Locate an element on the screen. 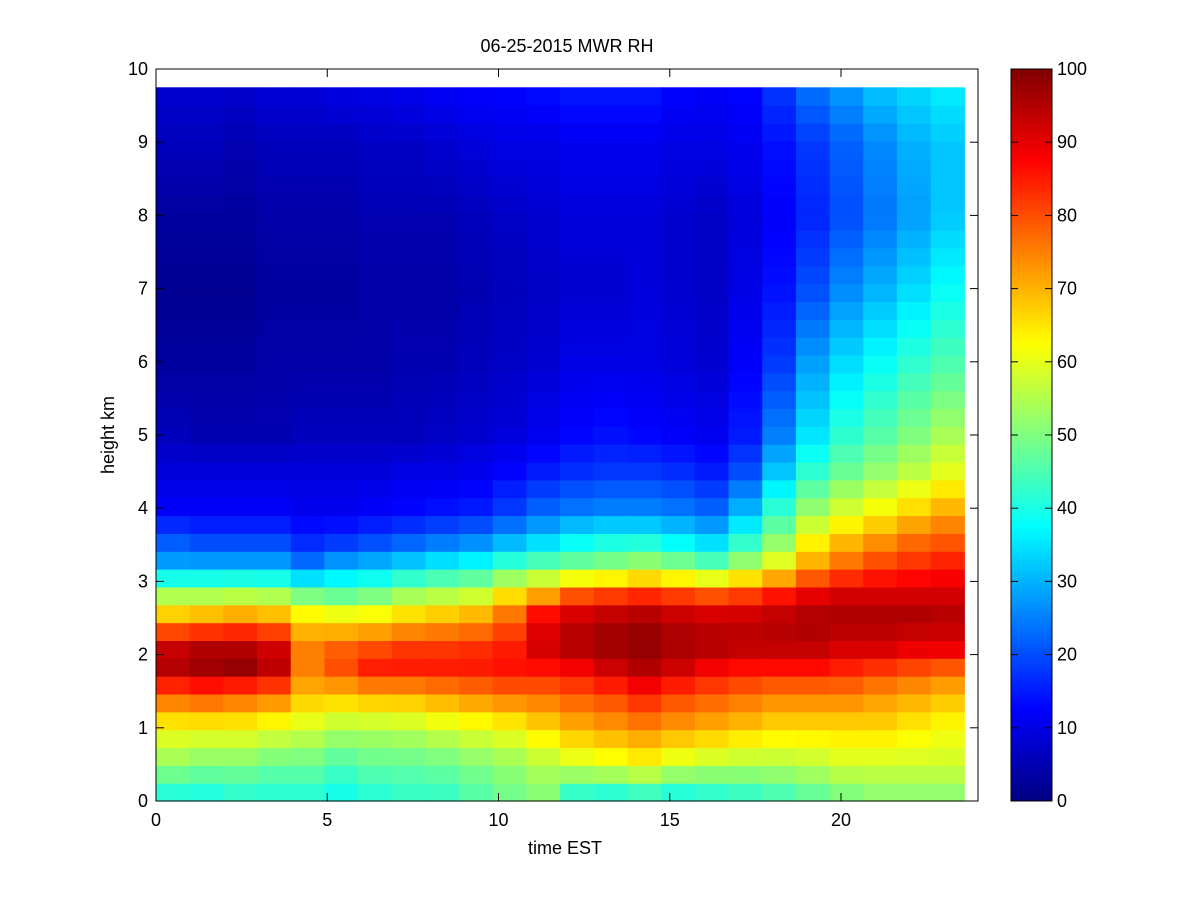 The width and height of the screenshot is (1200, 900). y-tick-label: 5 is located at coordinates (143, 435).